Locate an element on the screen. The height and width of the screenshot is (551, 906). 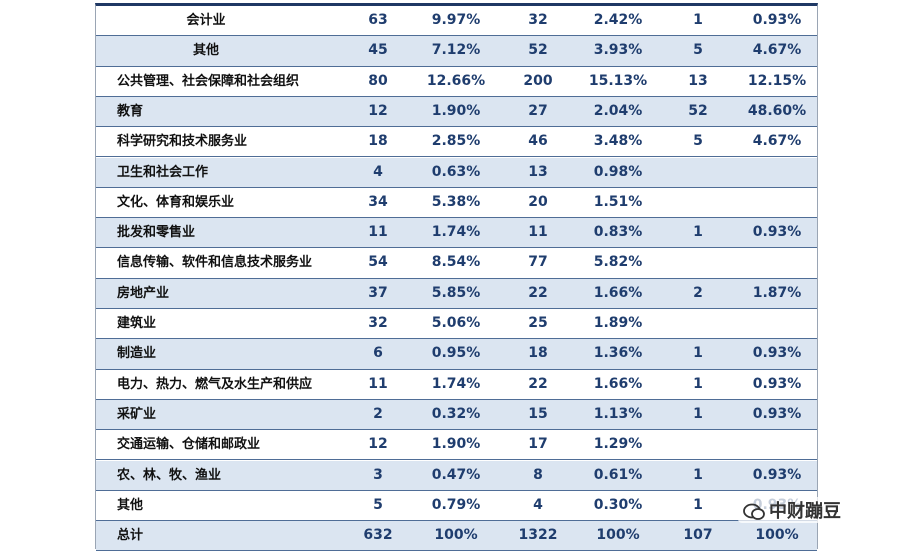
table-cell: 8.54% is located at coordinates (456, 262).